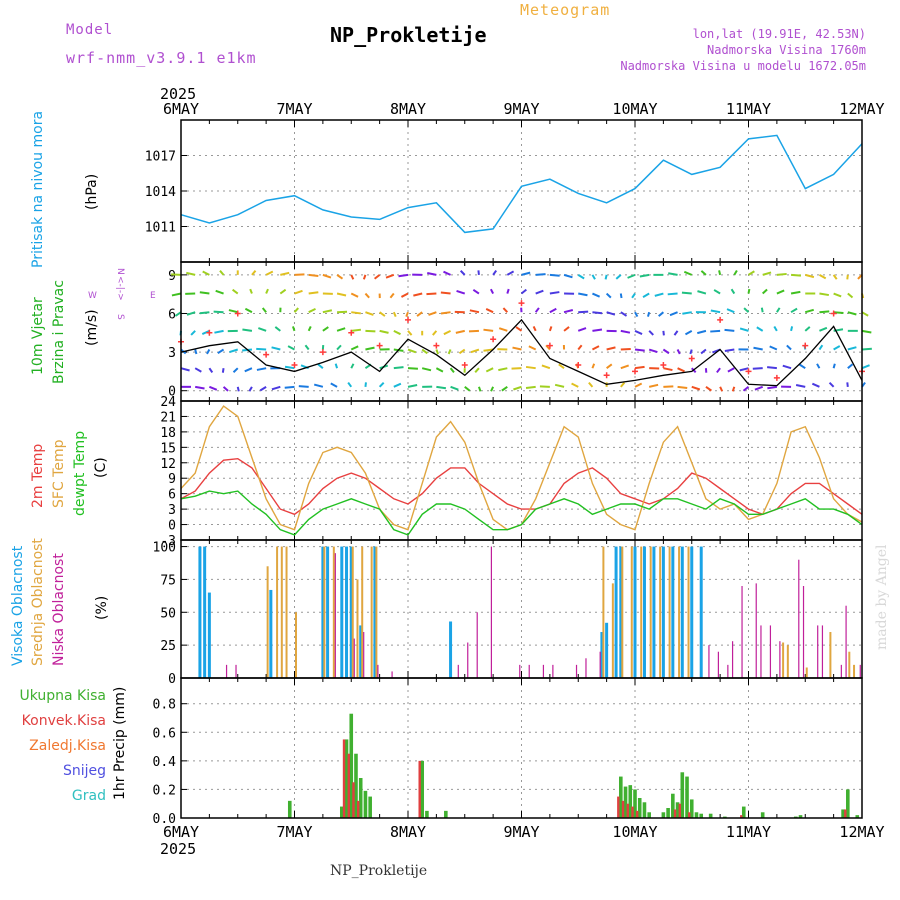 The width and height of the screenshot is (900, 900). Describe the element at coordinates (408, 109) in the screenshot. I see `top-day-label: 8MAY` at that location.